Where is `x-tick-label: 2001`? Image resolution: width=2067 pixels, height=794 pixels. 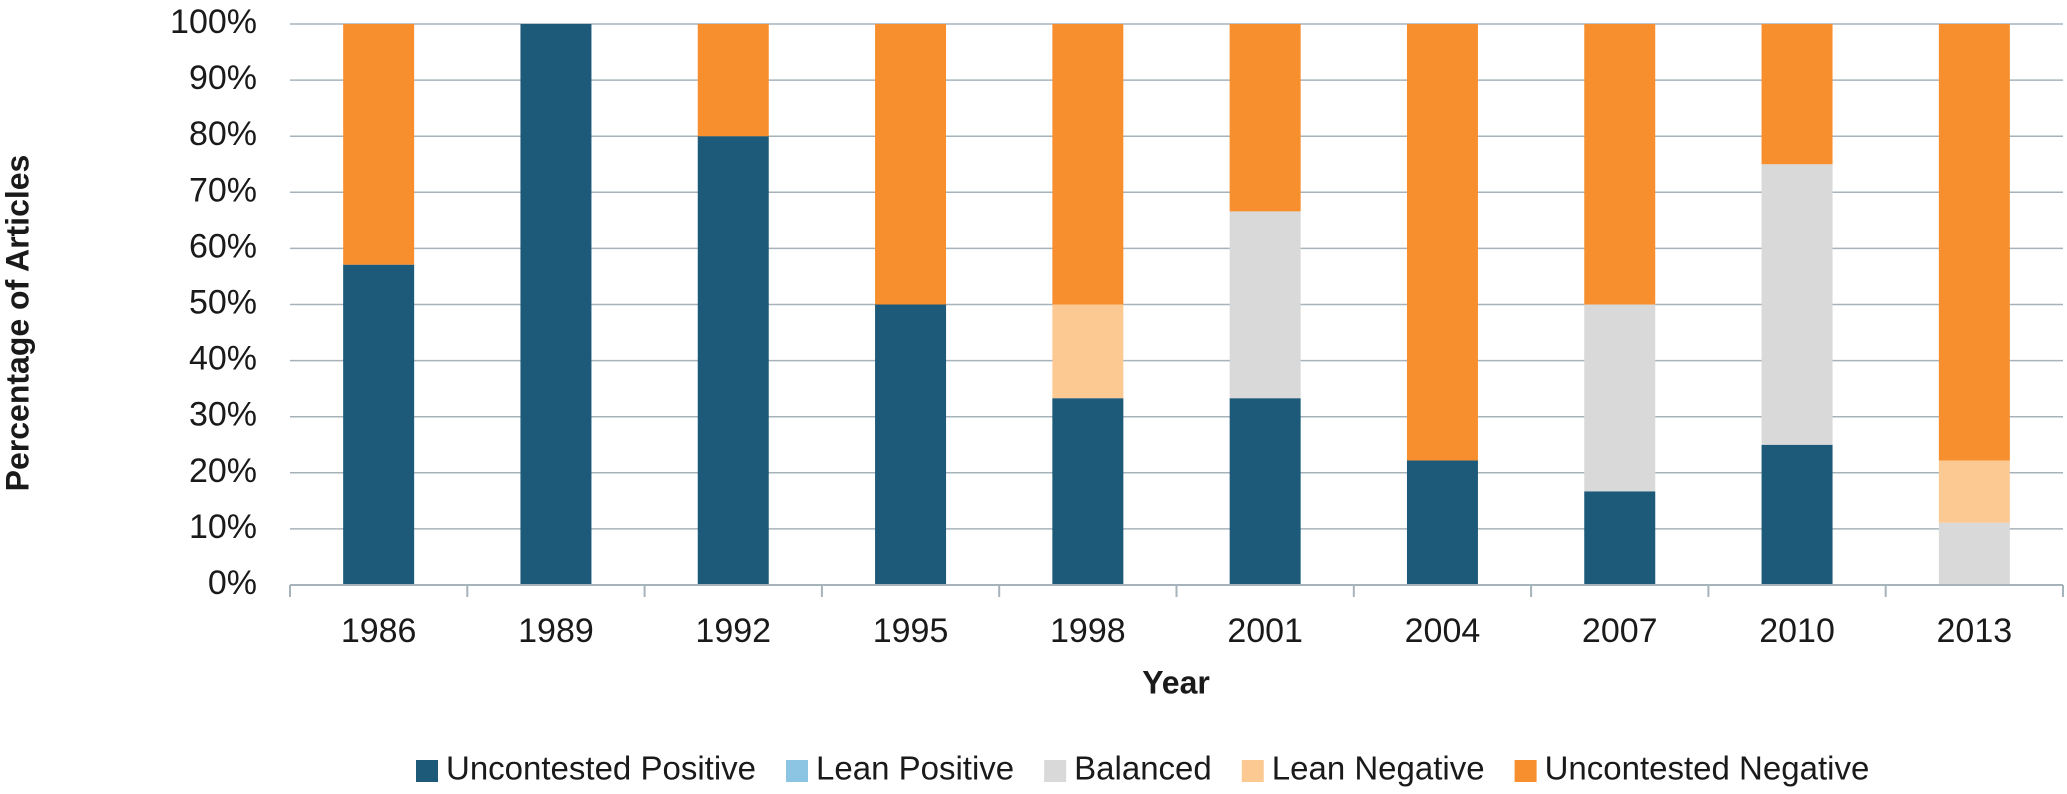 x-tick-label: 2001 is located at coordinates (1265, 631).